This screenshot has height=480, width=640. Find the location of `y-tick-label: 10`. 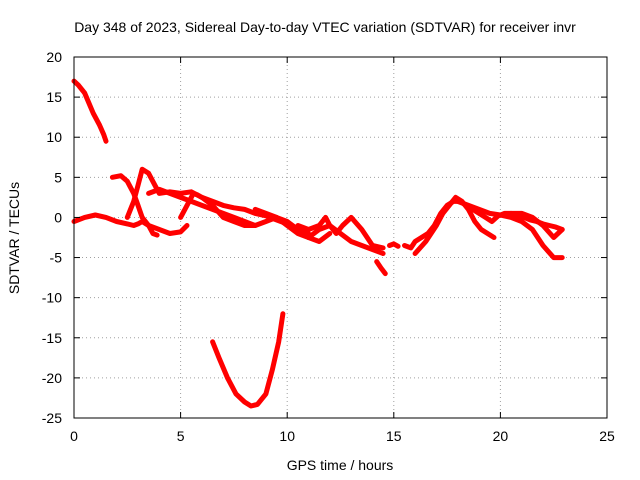

y-tick-label: 10 is located at coordinates (54, 137).